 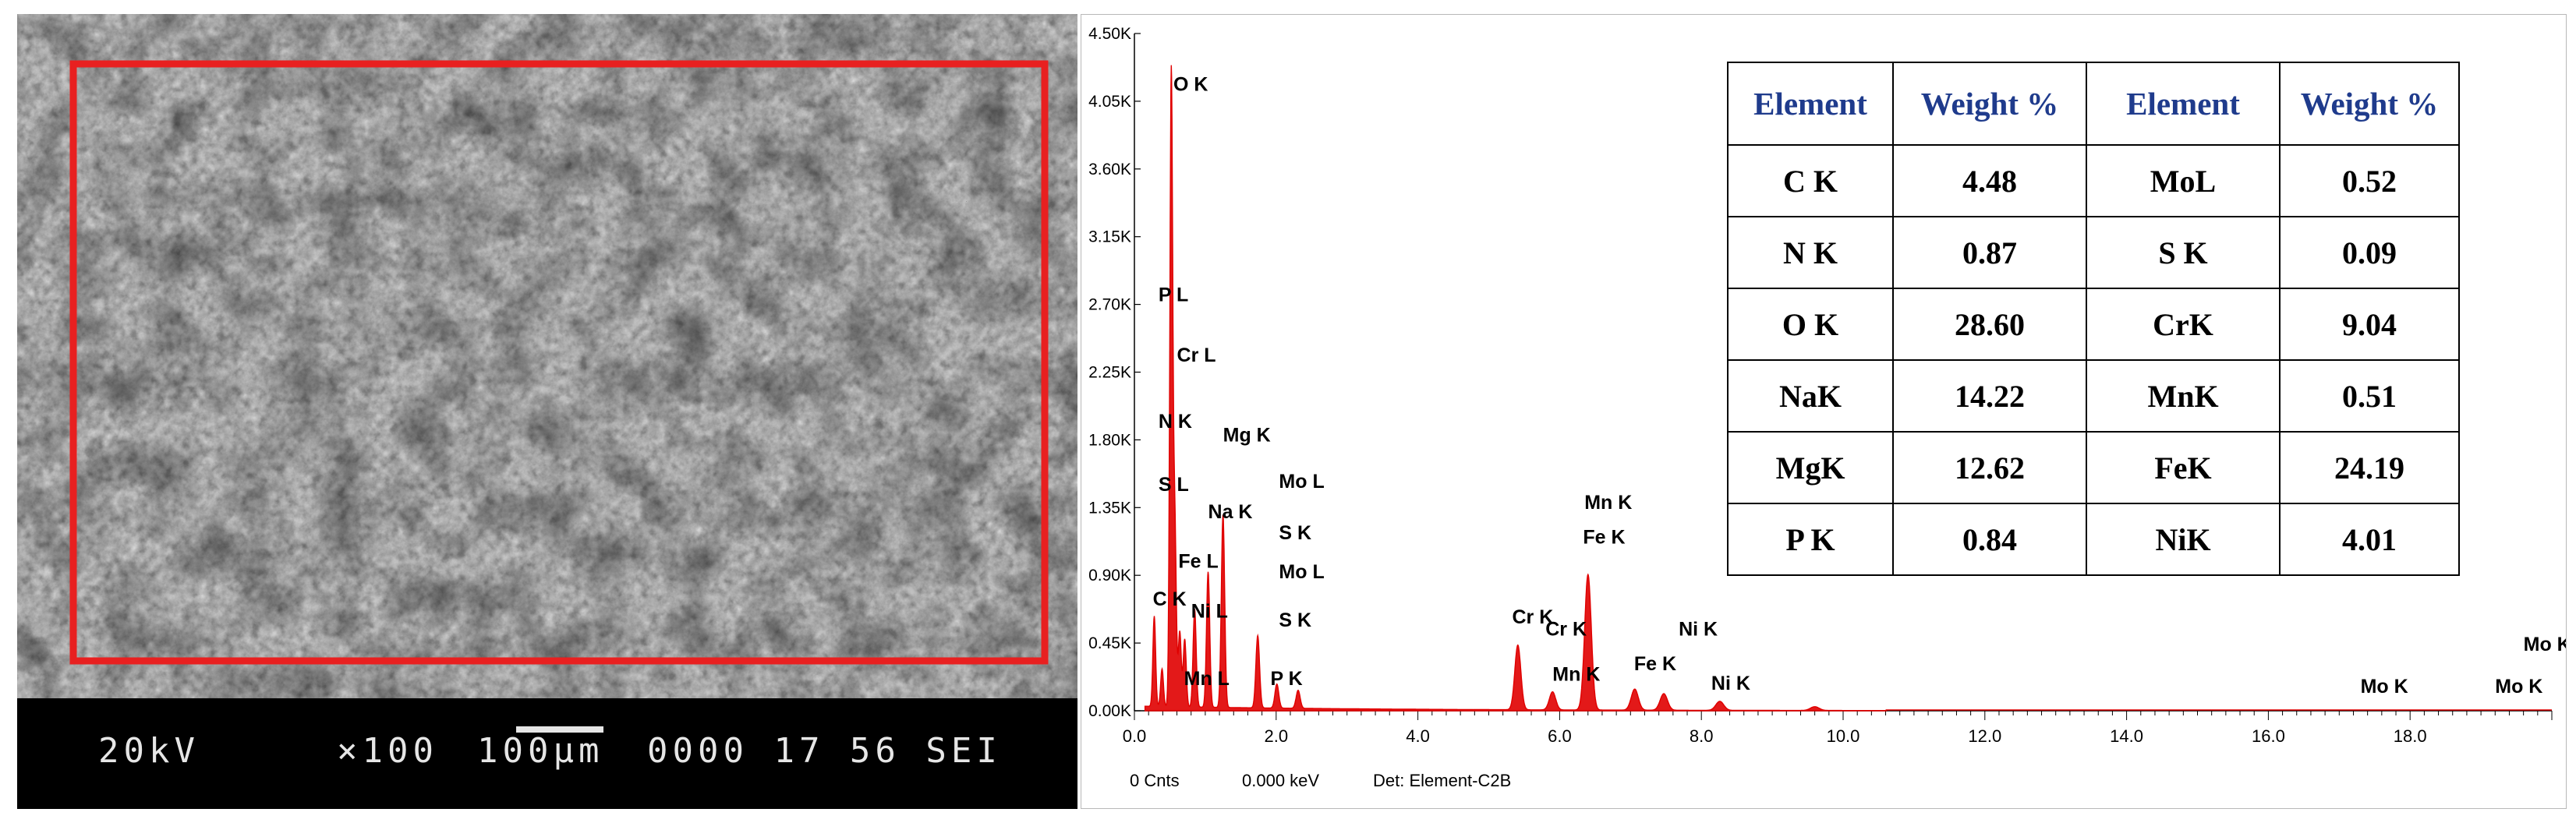 I want to click on table-row: O K 28.60 CrK 9.04, so click(x=2093, y=324).